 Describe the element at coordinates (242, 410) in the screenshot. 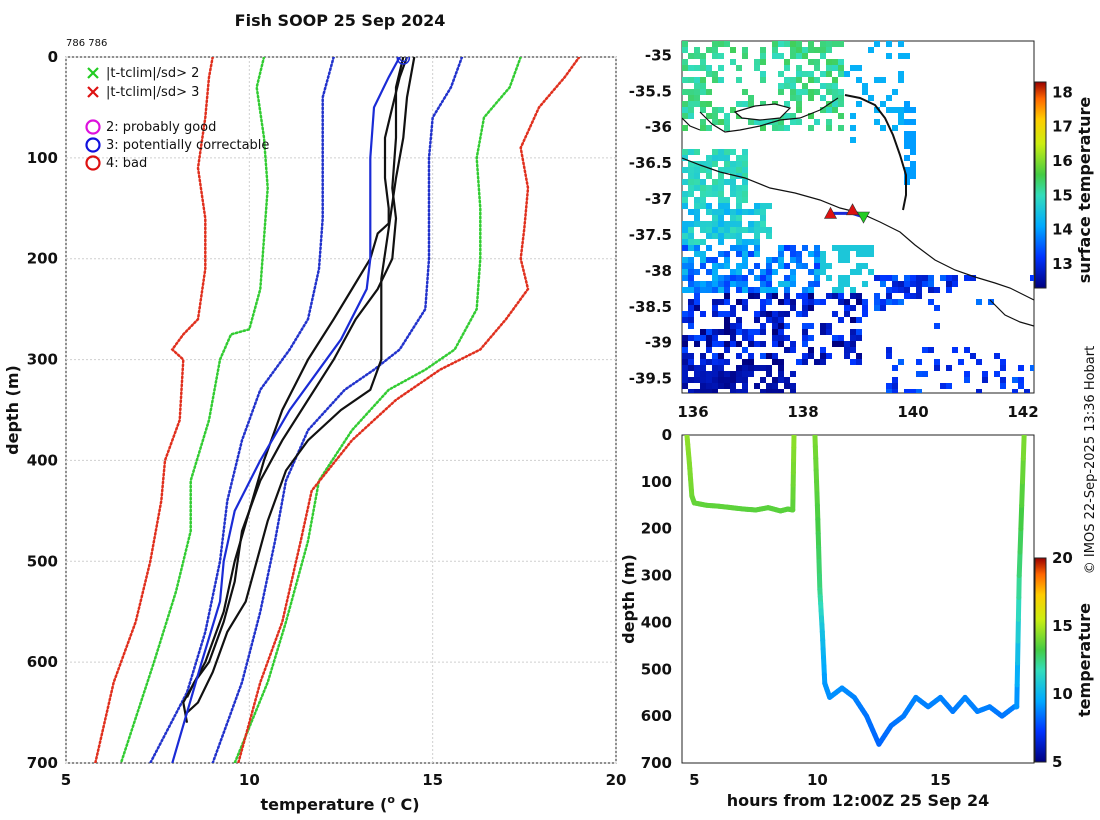

I see `series-clim-1sd` at that location.